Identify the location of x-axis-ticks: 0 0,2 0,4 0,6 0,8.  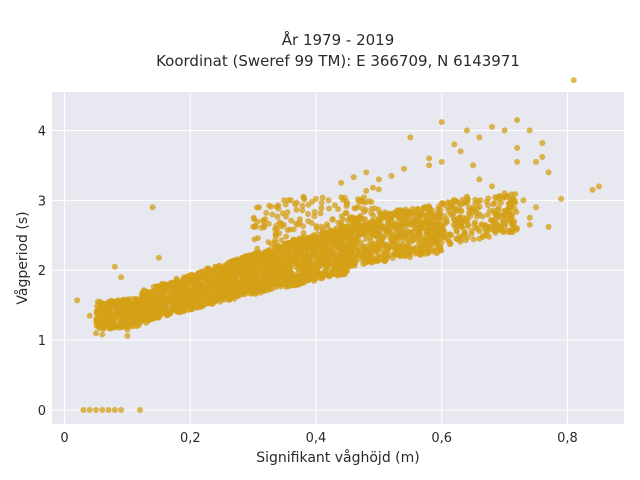
(318, 438).